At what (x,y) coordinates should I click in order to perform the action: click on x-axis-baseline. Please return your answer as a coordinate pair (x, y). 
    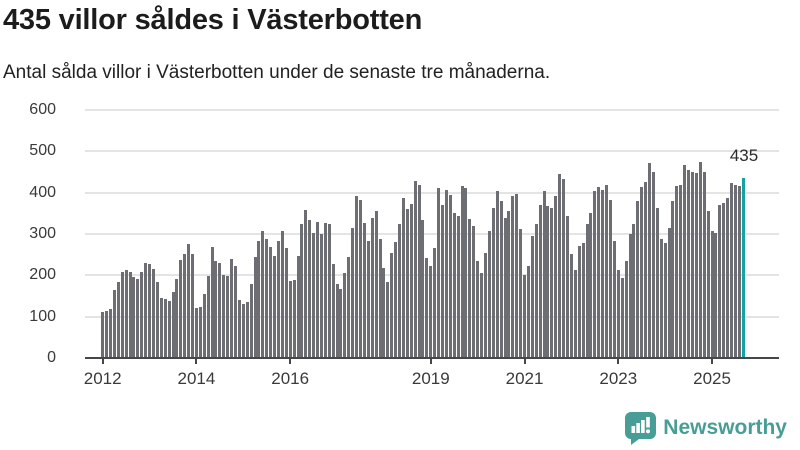
    Looking at the image, I should click on (432, 358).